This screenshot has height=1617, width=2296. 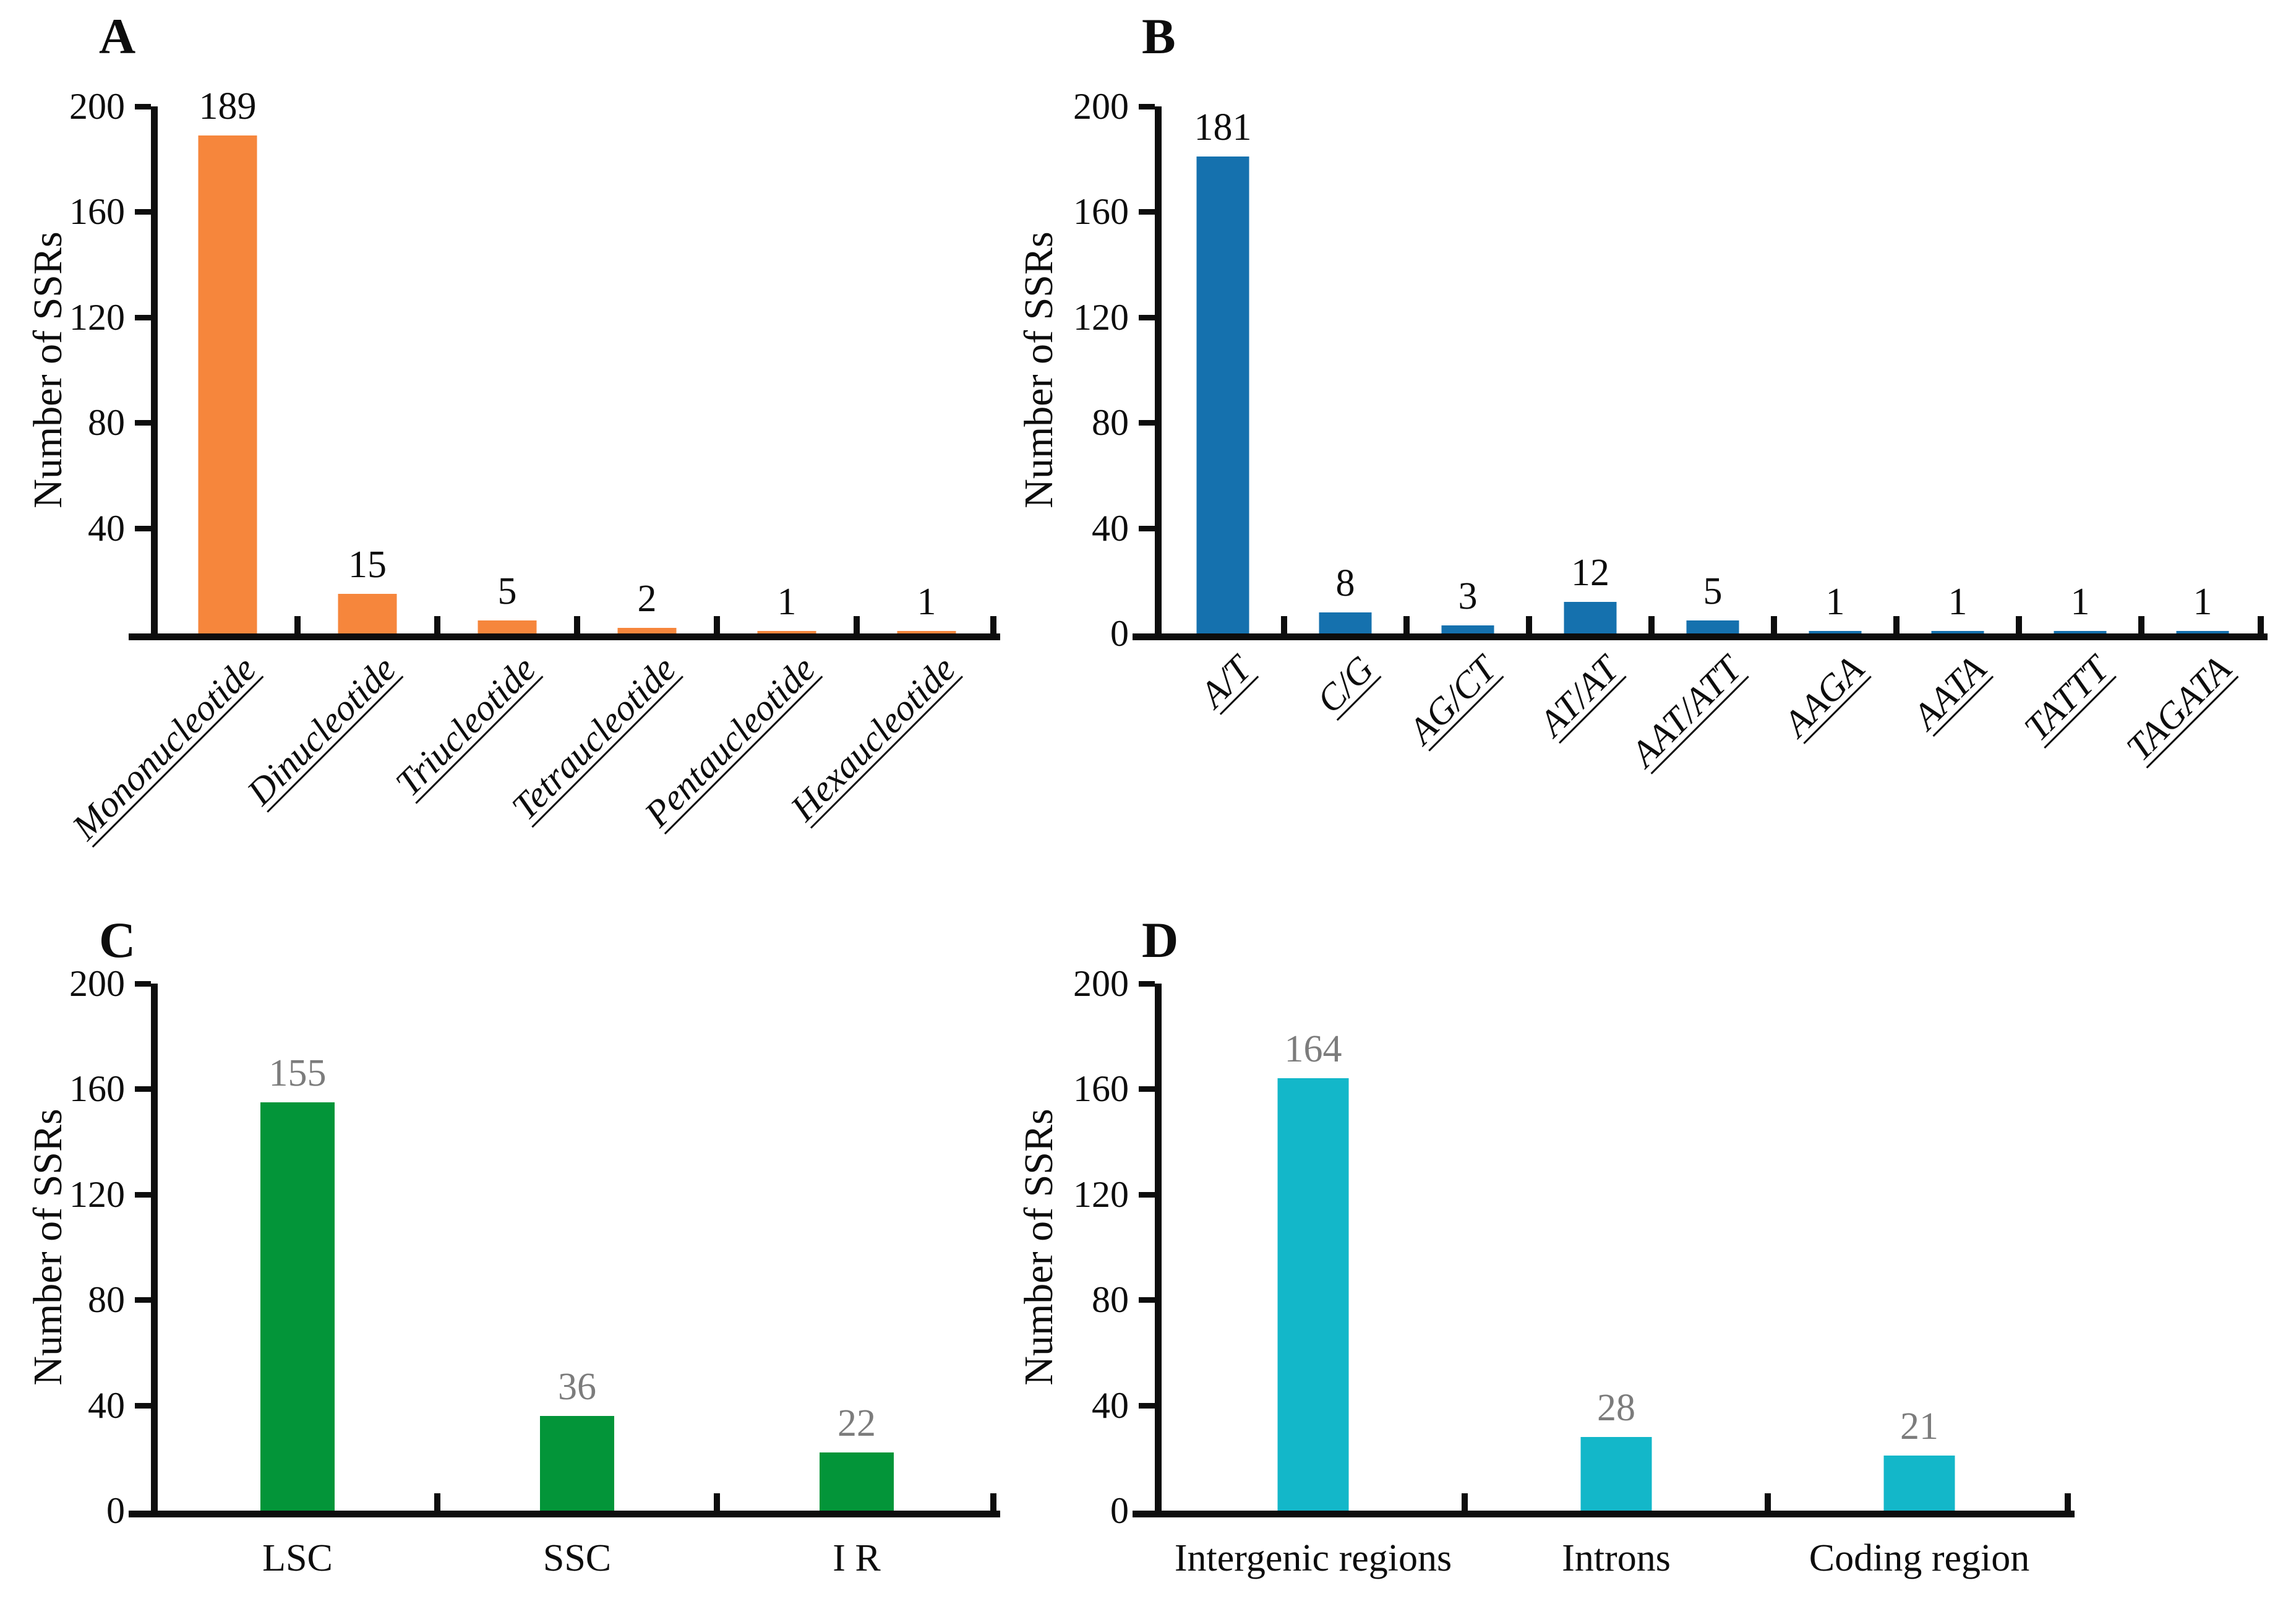 What do you see at coordinates (297, 1558) in the screenshot?
I see `x-tick-label: LSC` at bounding box center [297, 1558].